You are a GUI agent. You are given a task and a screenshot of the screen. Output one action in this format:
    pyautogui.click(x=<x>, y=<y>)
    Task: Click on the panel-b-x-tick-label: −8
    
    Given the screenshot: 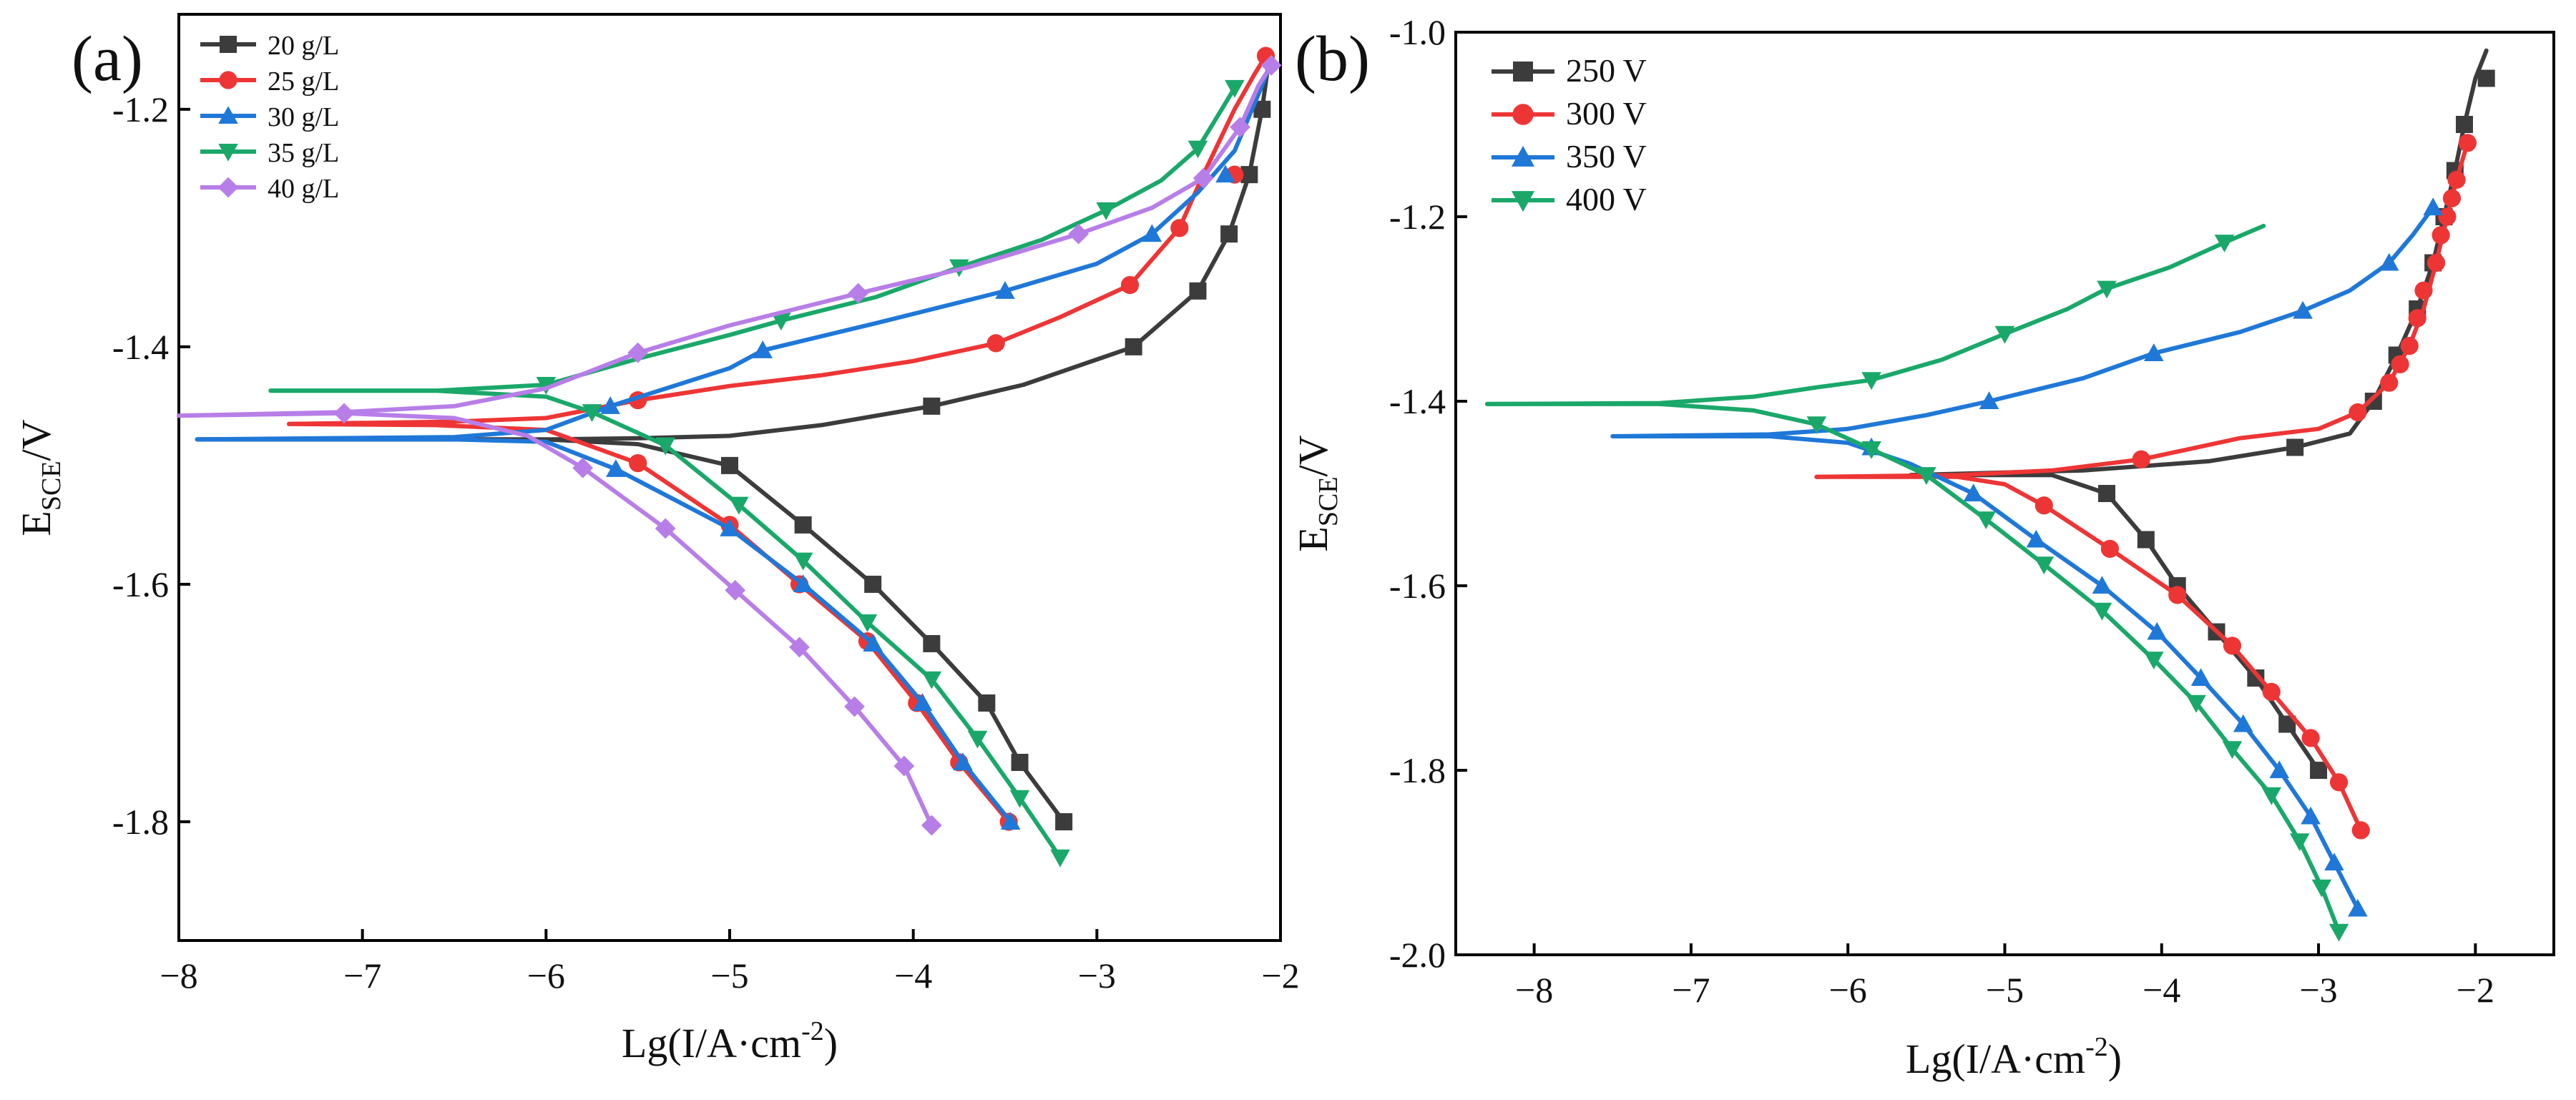 What is the action you would take?
    pyautogui.click(x=1534, y=990)
    